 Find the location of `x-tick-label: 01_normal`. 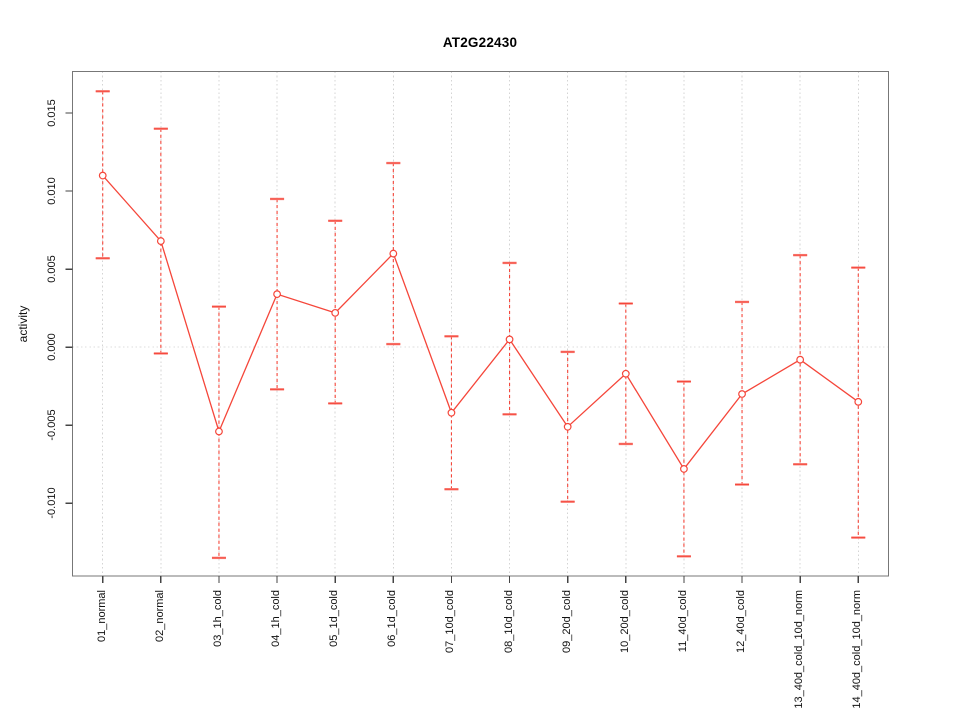

x-tick-label: 01_normal is located at coordinates (101, 616).